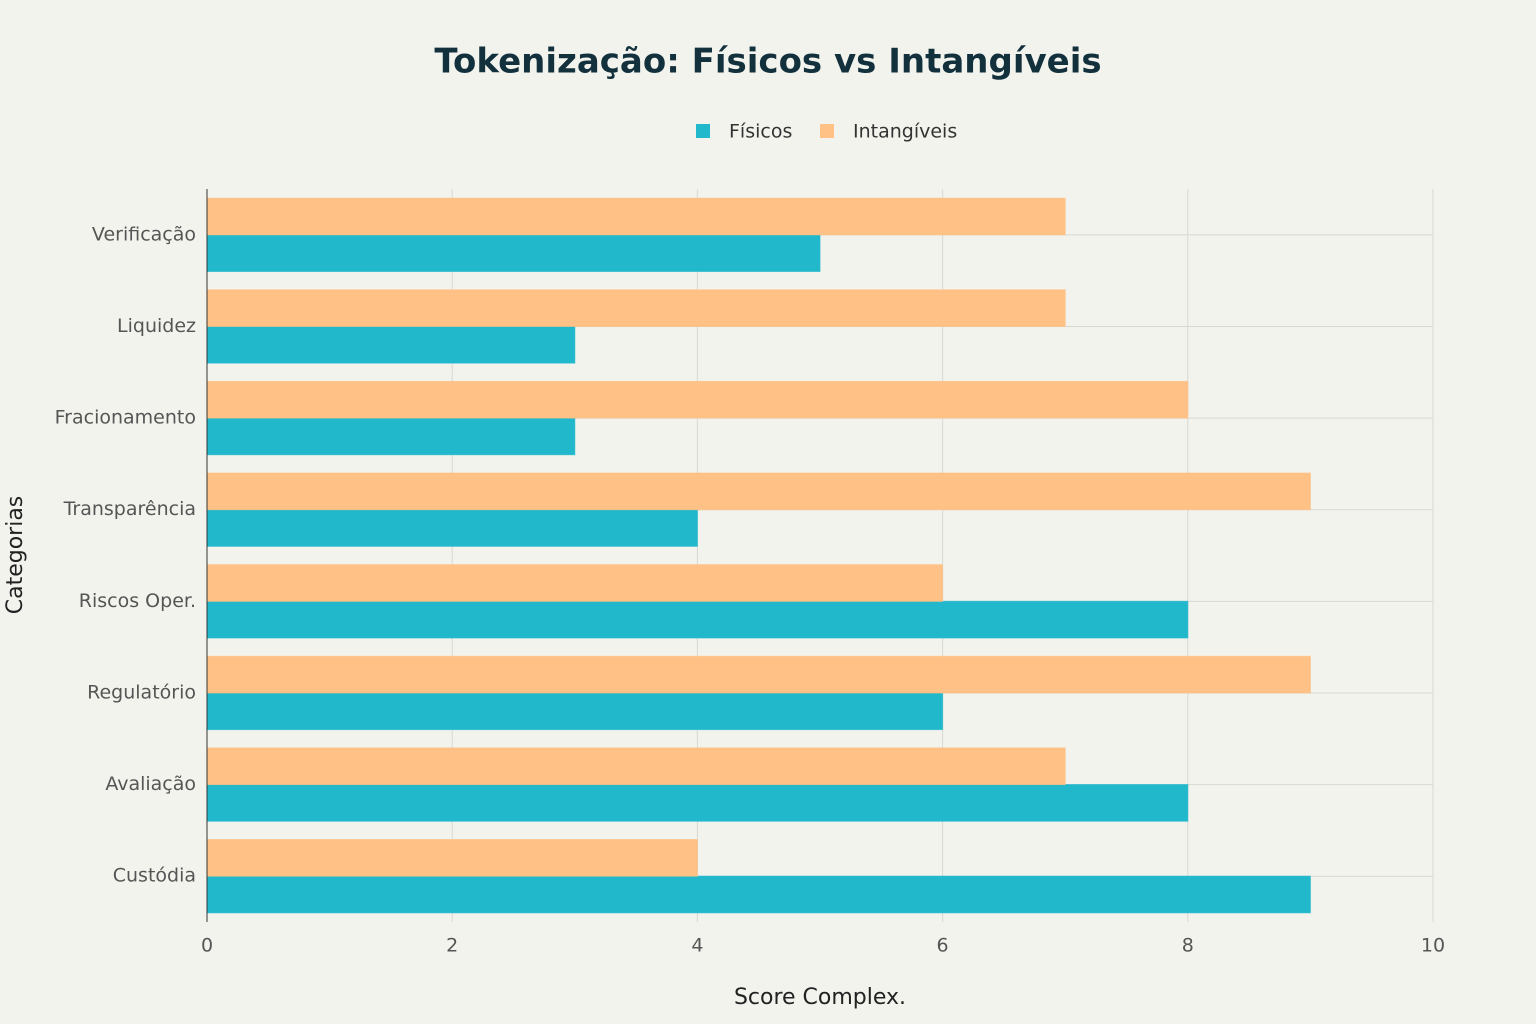 The width and height of the screenshot is (1536, 1024). Describe the element at coordinates (150, 784) in the screenshot. I see `y-tick-label: Avaliação` at that location.